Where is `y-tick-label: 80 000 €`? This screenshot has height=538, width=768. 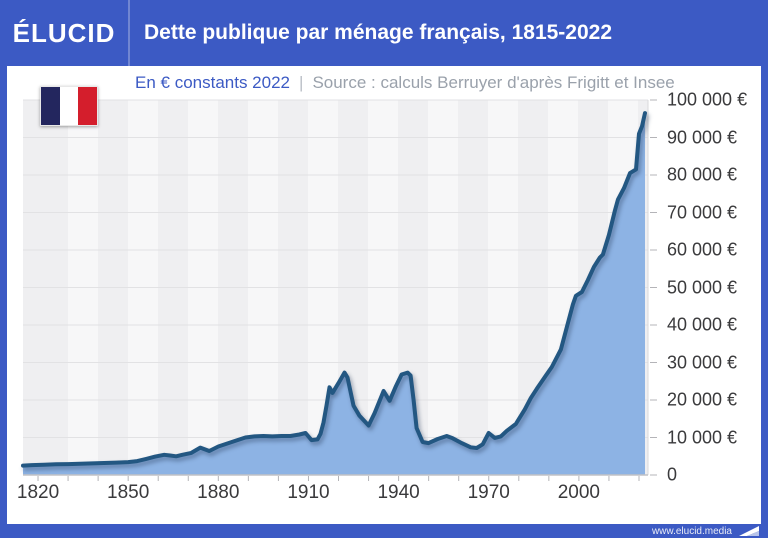 y-tick-label: 80 000 € is located at coordinates (702, 174).